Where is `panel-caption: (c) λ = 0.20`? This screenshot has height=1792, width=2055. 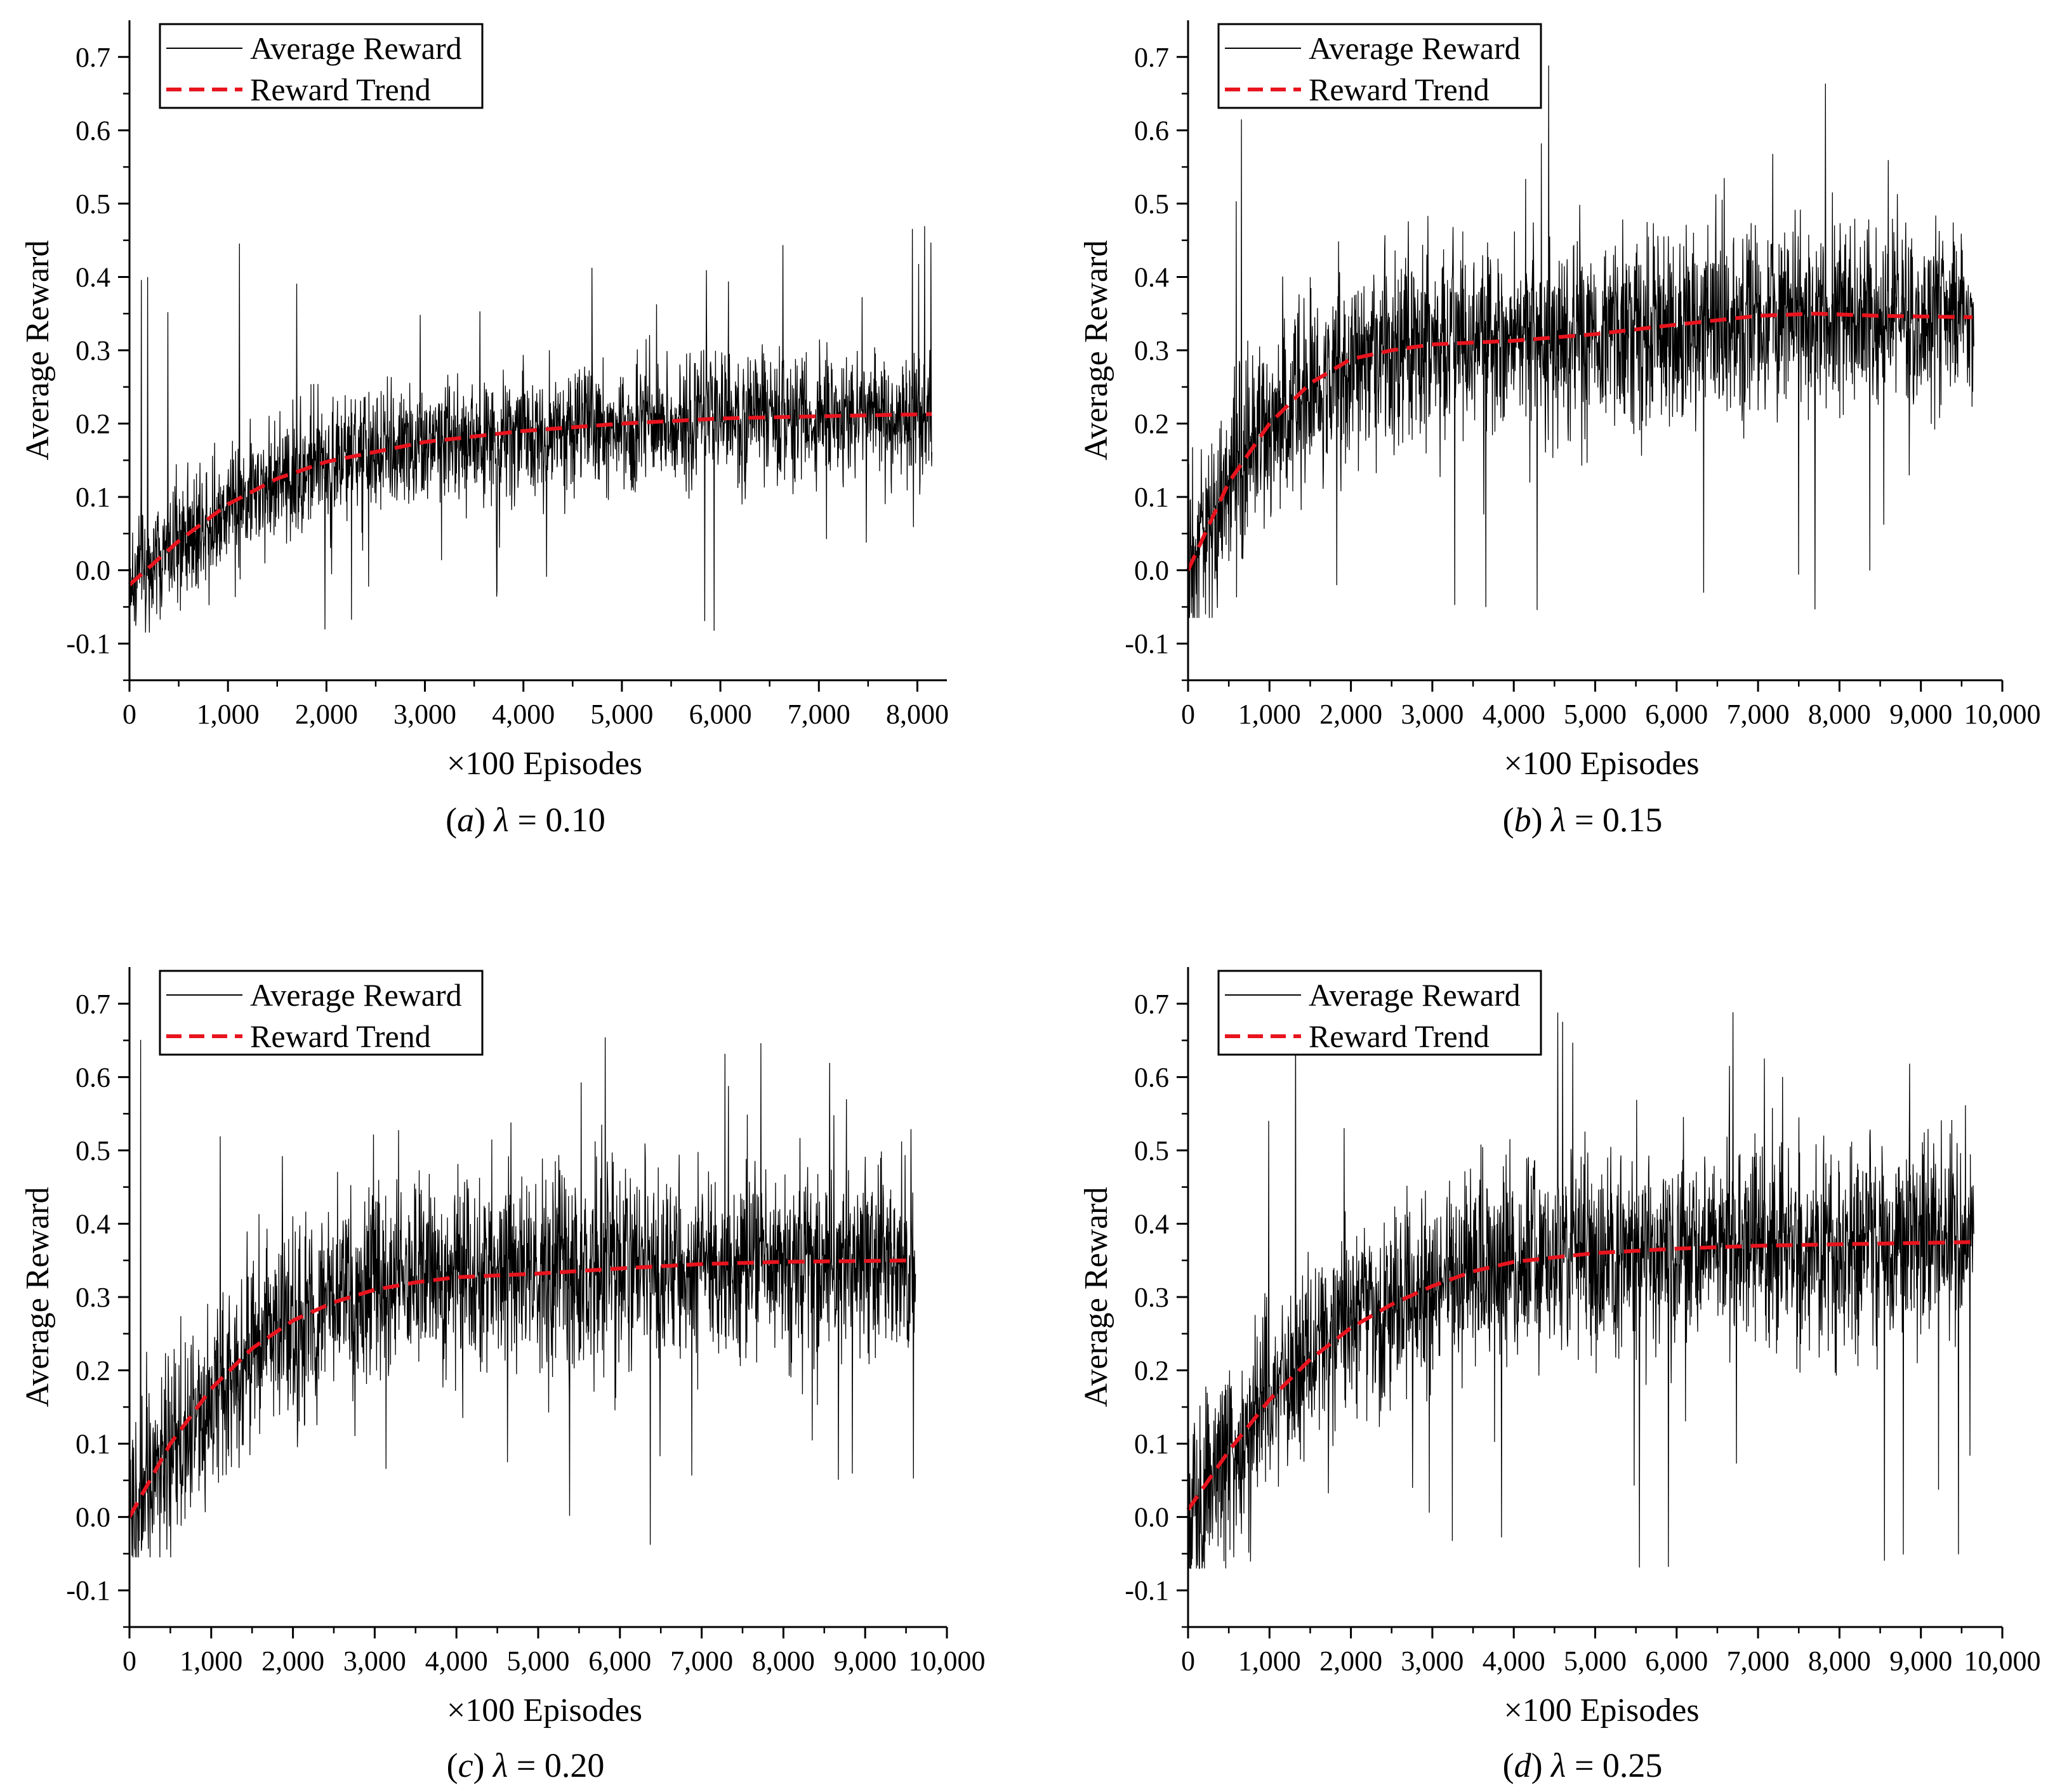
panel-caption: (c) λ = 0.20 is located at coordinates (526, 1765).